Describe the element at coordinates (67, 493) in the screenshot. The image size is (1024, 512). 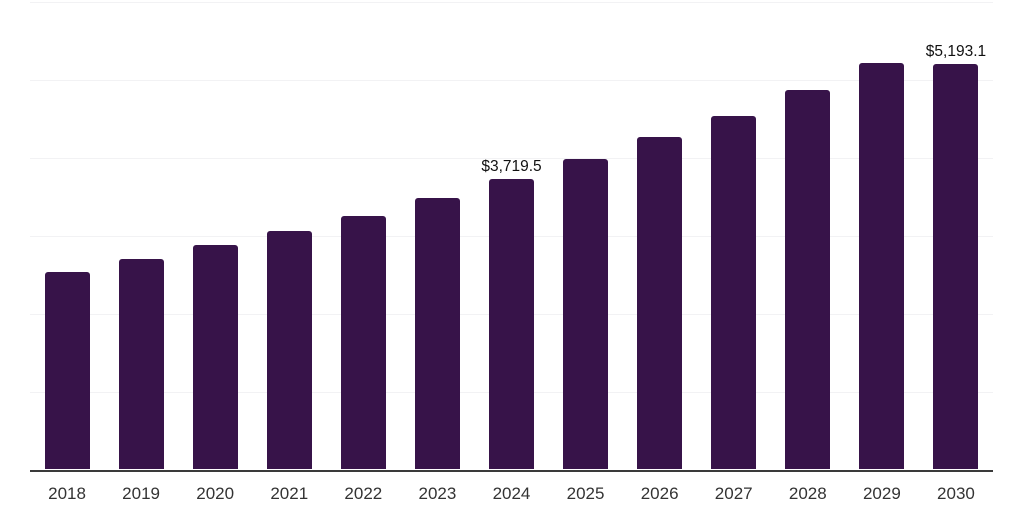
I see `x-tick-2018: 2018` at that location.